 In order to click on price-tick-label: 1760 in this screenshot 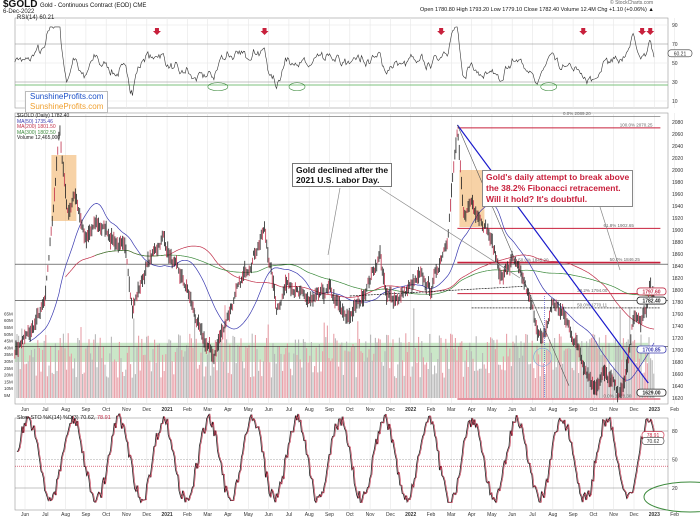, I will do `click(677, 315)`.